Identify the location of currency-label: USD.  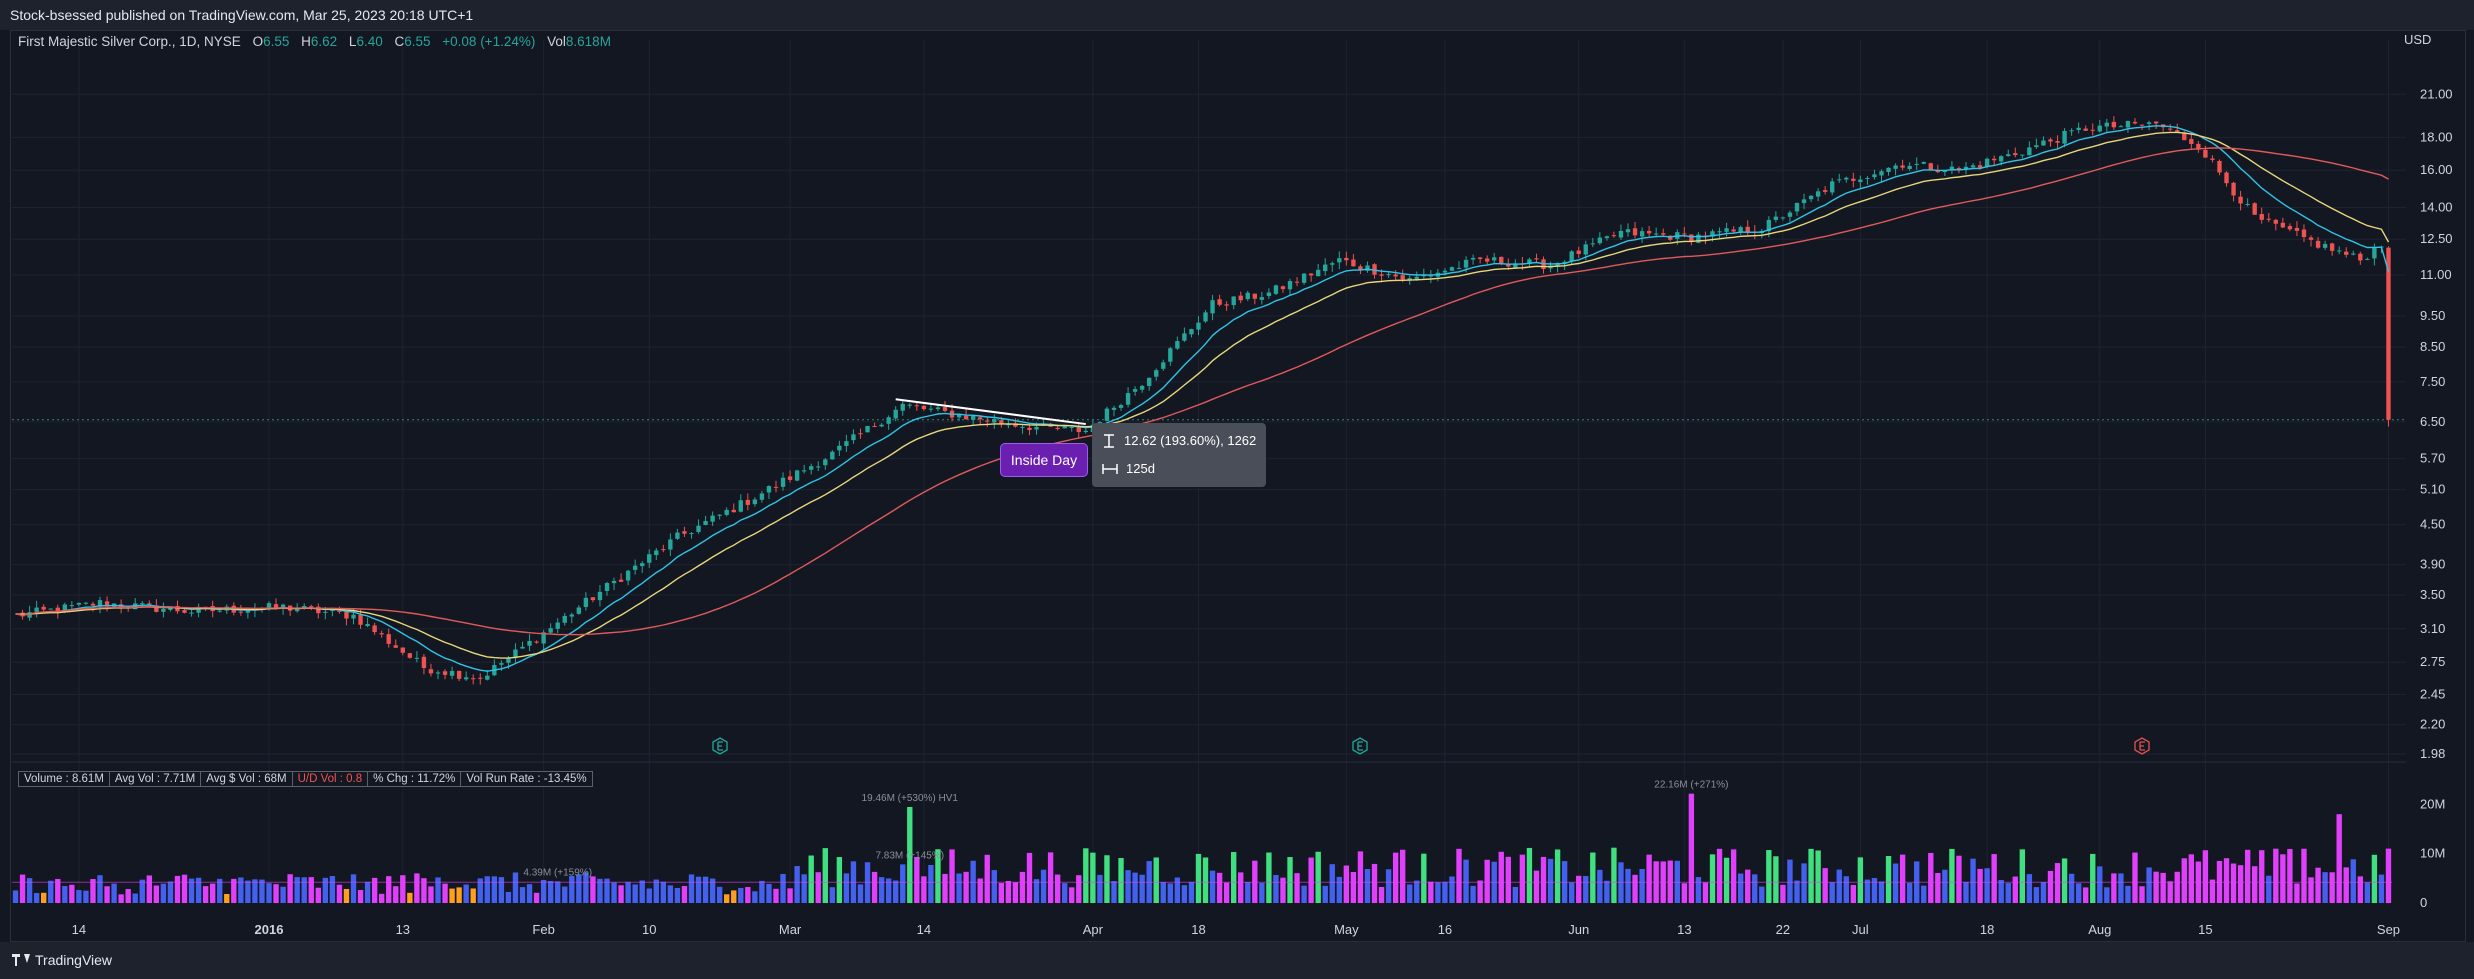
(2418, 39).